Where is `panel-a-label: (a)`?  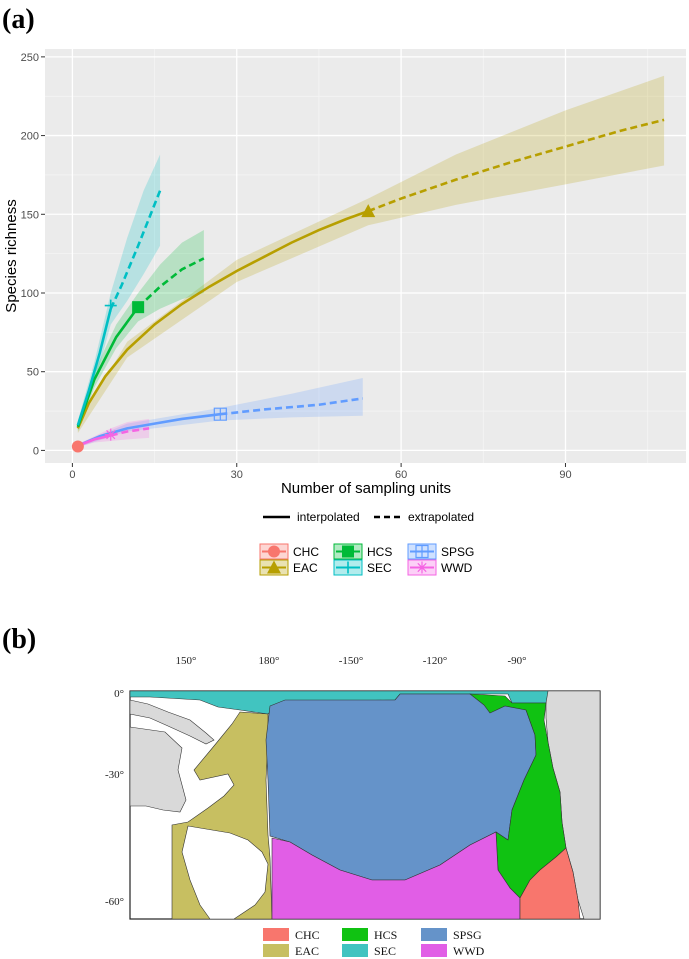
panel-a-label: (a) is located at coordinates (18, 19).